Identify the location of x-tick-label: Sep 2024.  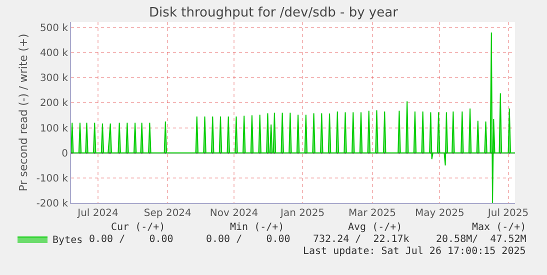
(168, 213).